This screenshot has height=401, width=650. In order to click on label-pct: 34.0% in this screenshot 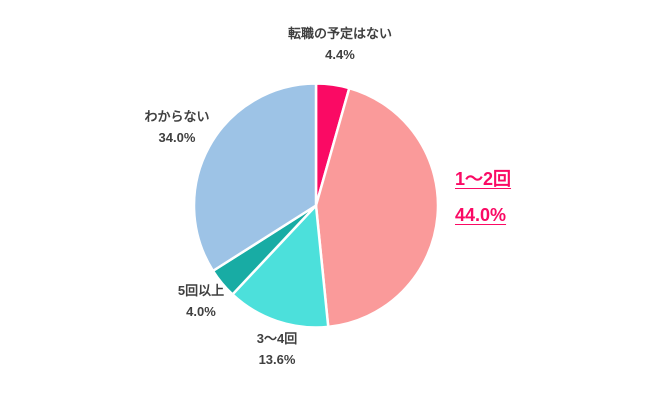, I will do `click(177, 137)`.